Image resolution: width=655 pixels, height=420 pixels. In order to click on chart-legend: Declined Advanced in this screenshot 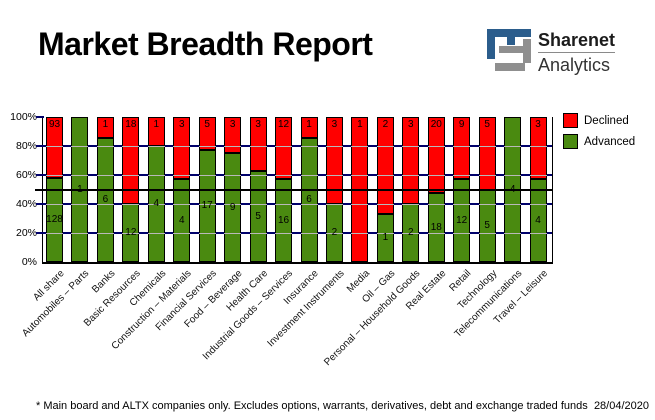, I will do `click(599, 134)`.